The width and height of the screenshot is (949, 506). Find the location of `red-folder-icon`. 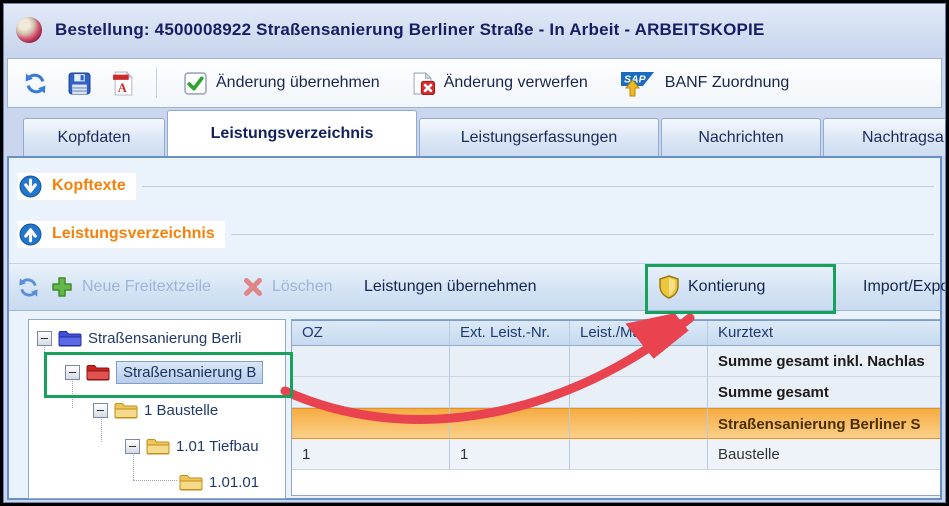

red-folder-icon is located at coordinates (98, 373).